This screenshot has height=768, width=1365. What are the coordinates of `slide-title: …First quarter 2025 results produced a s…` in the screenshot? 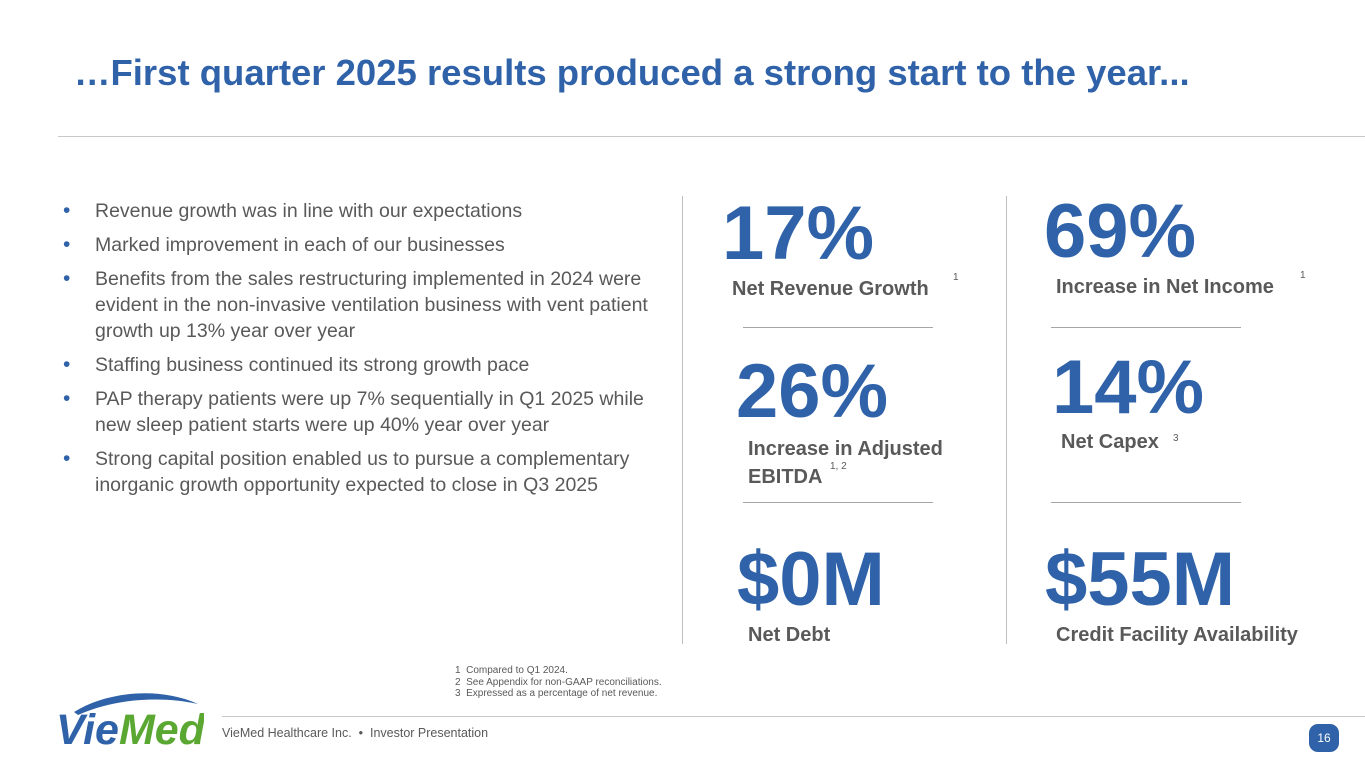 It's located at (632, 72).